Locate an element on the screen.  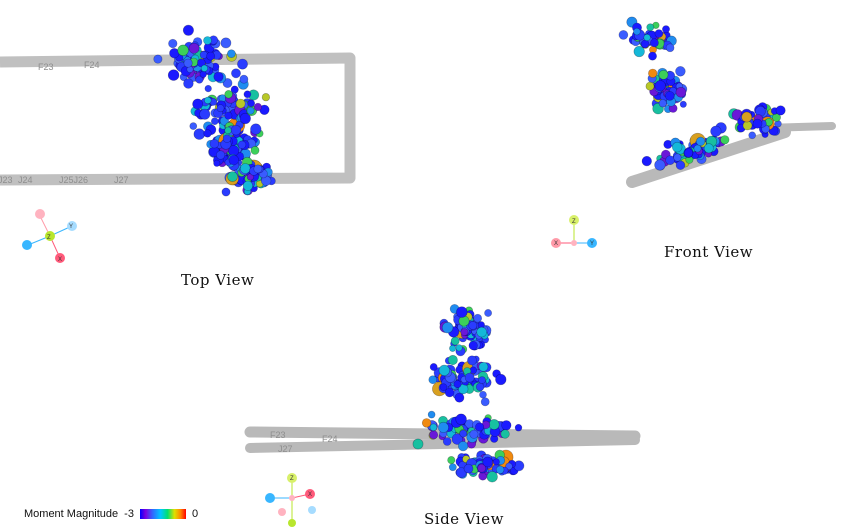
legend-color-bar is located at coordinates (162, 514).